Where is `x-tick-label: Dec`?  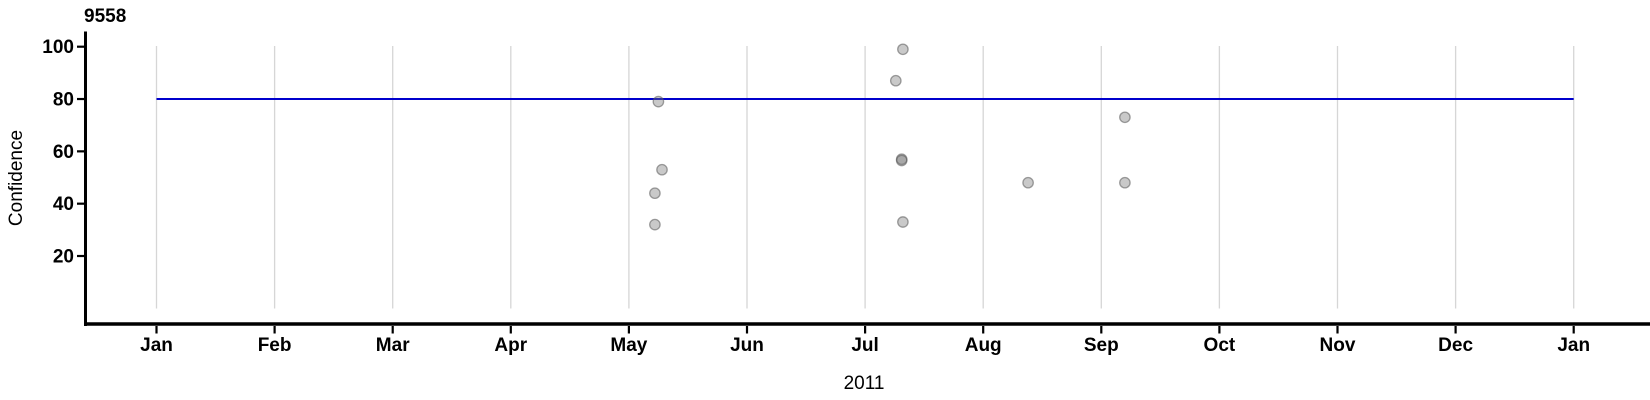 x-tick-label: Dec is located at coordinates (1455, 345).